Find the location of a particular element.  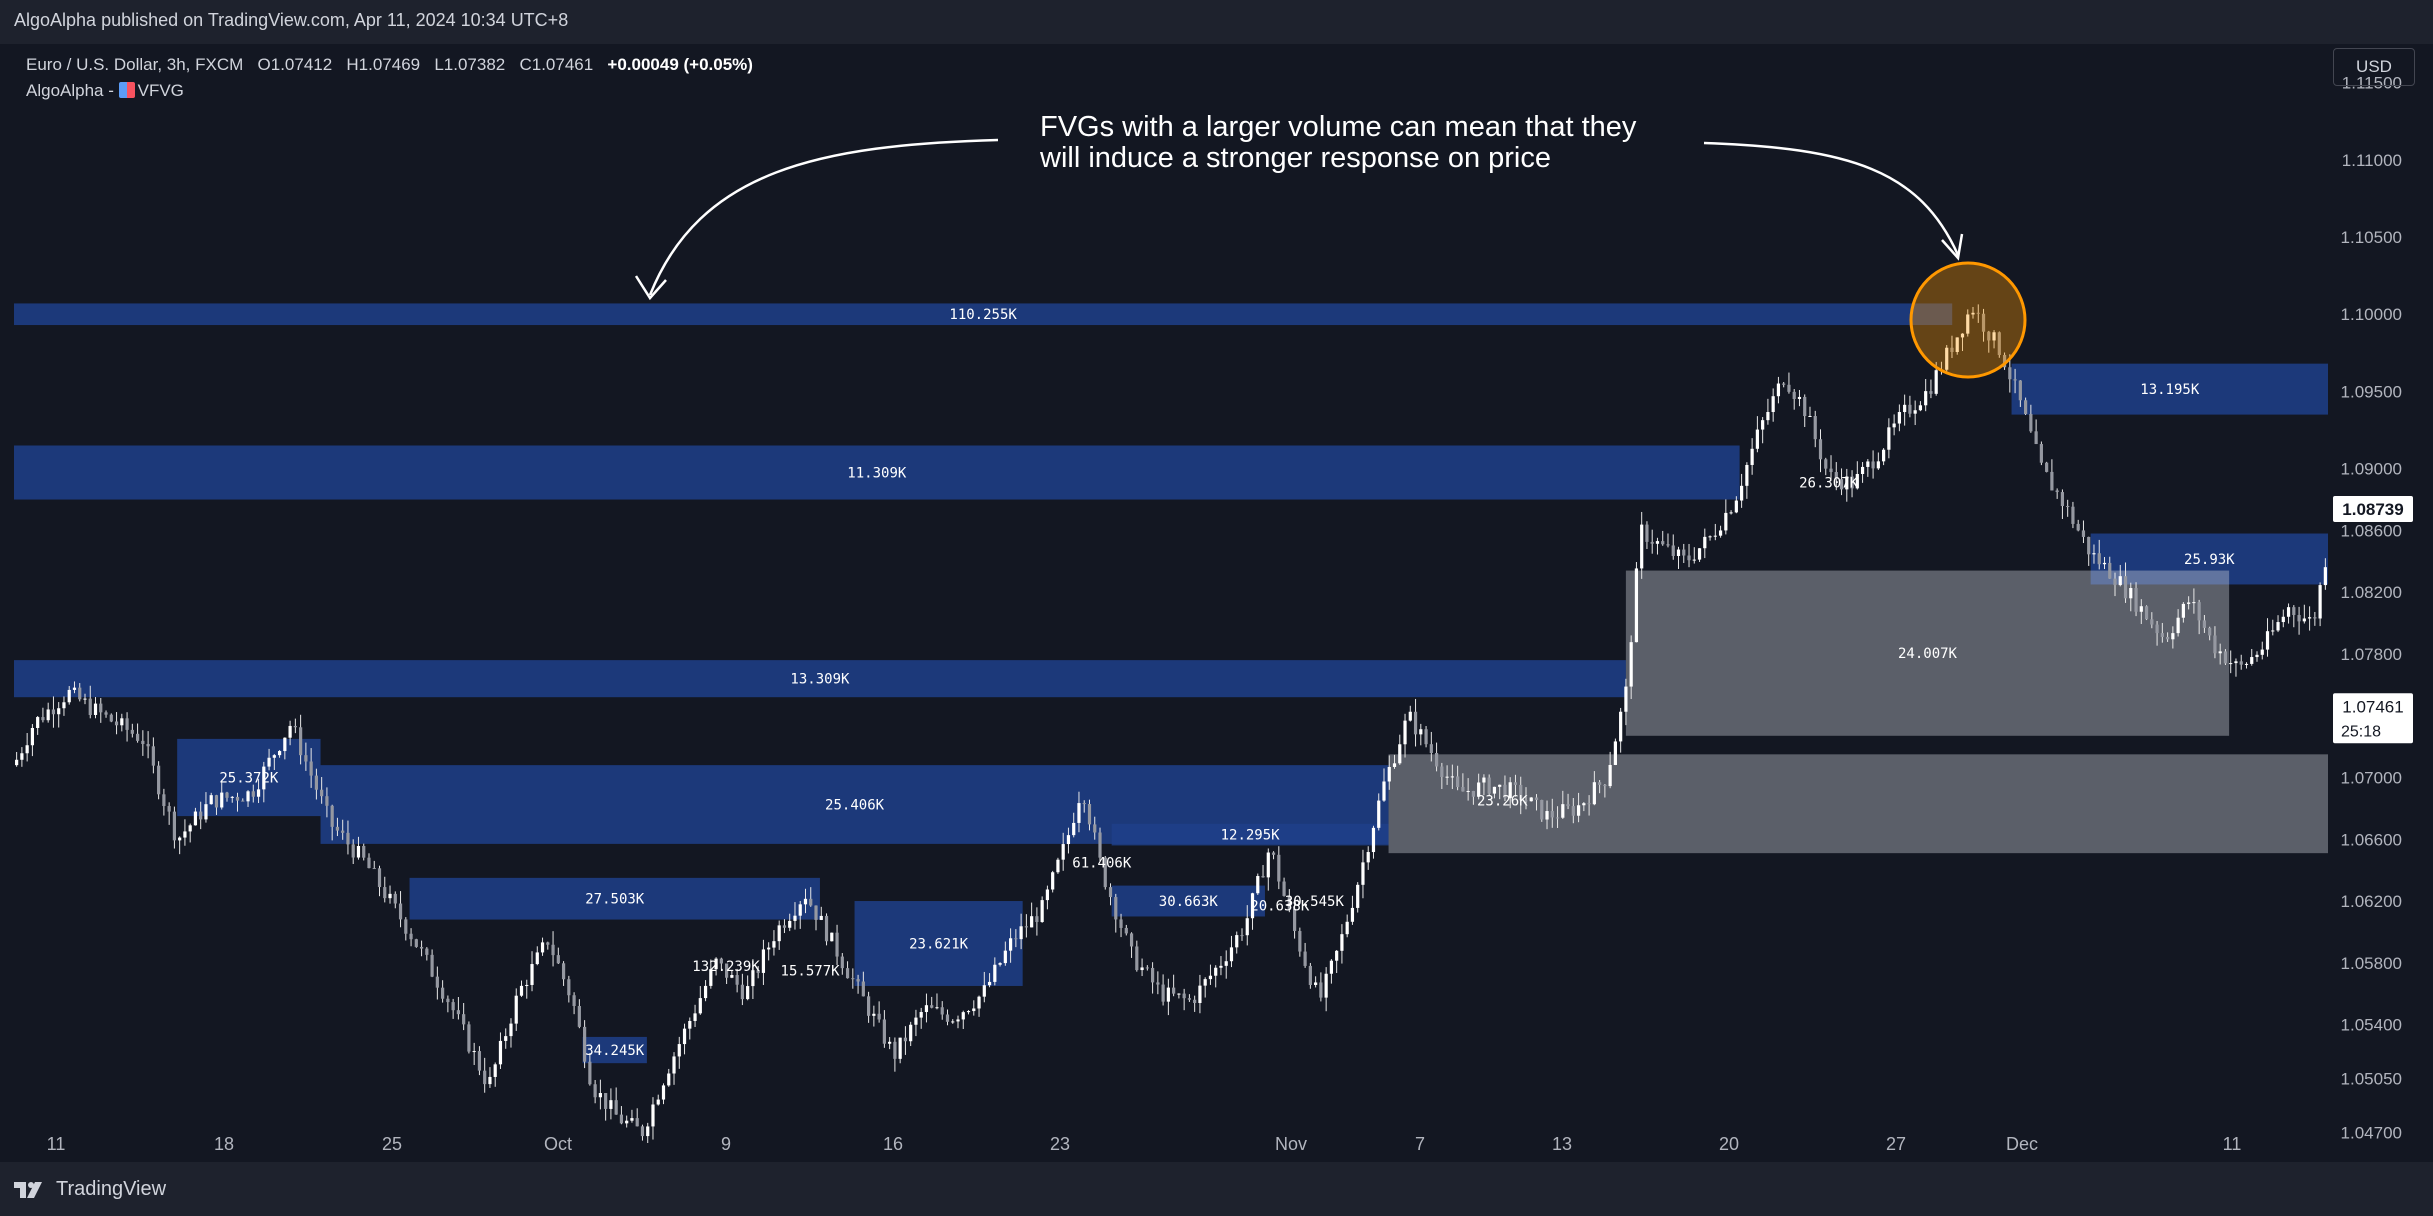

currency-button: USD is located at coordinates (2374, 67).